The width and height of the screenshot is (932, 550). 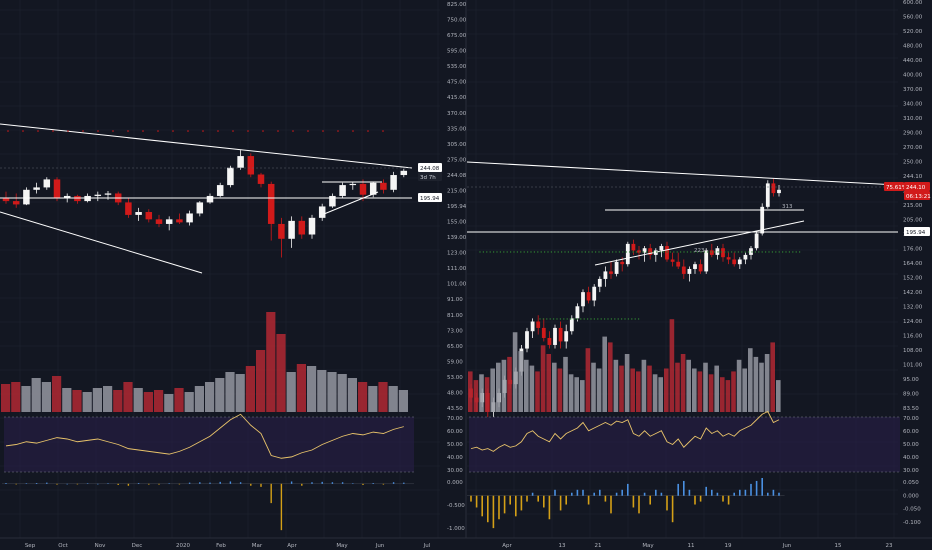 I want to click on x-tick-label: Jun, so click(x=380, y=546).